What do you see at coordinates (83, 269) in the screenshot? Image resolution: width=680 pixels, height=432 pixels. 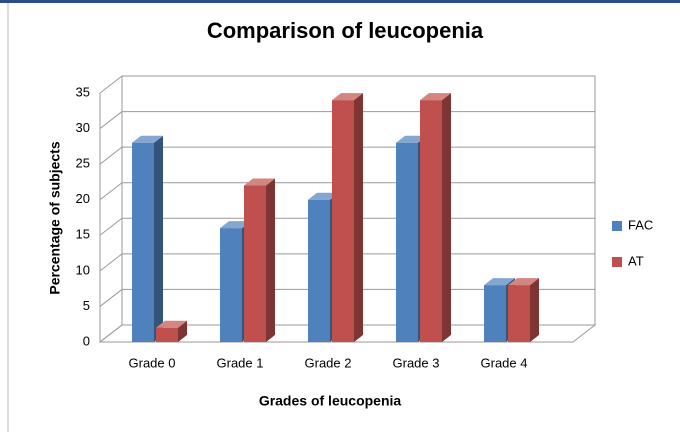 I see `y-tick-label: 10` at bounding box center [83, 269].